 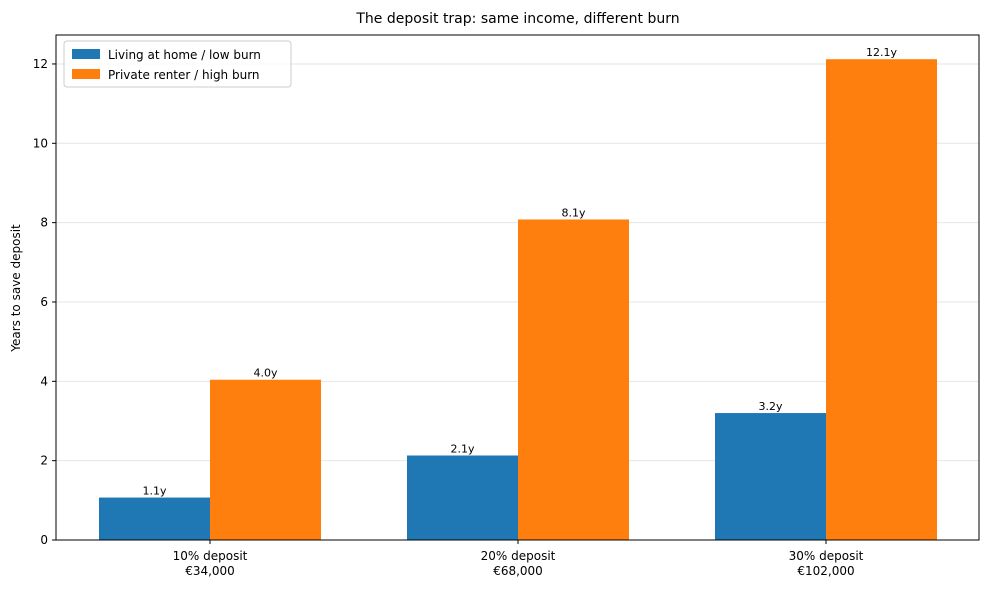 I want to click on y-tick-label: 2, so click(x=44, y=461).